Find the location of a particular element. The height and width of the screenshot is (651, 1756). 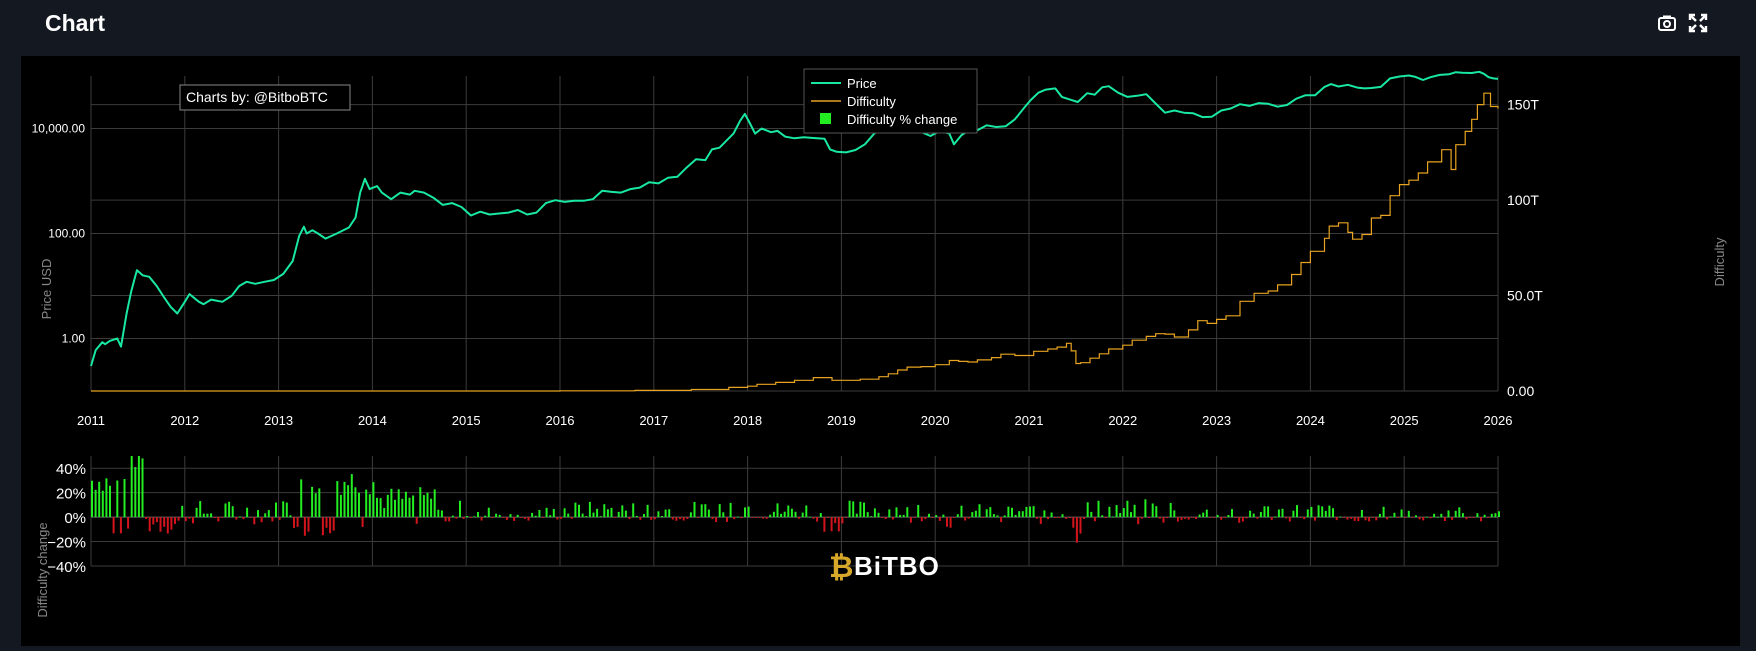

y-left-tick-label: 100.00 is located at coordinates (66, 234).